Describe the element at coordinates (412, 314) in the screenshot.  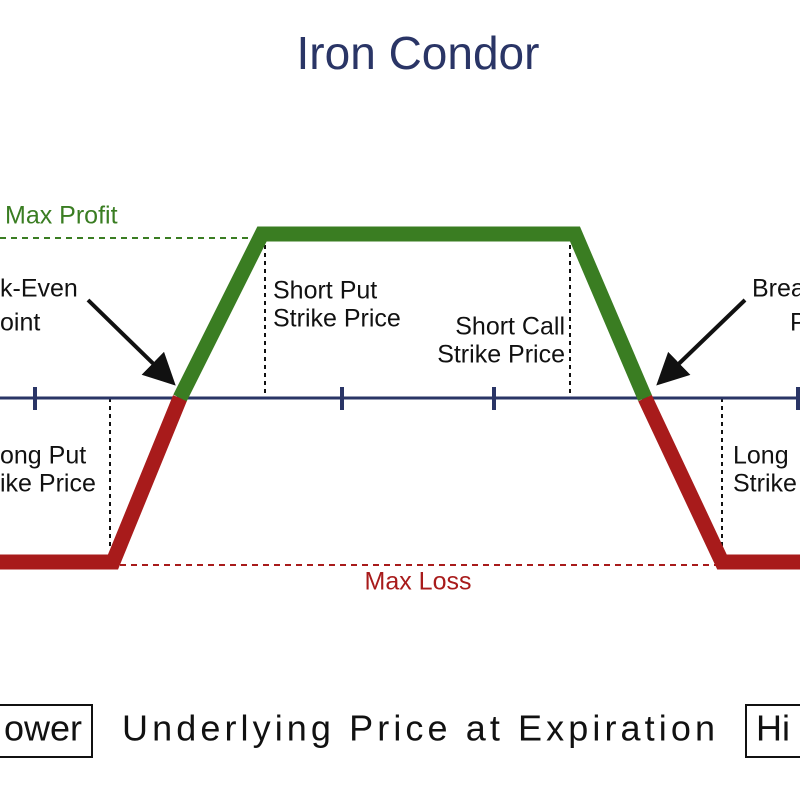
I see `profit-segment` at that location.